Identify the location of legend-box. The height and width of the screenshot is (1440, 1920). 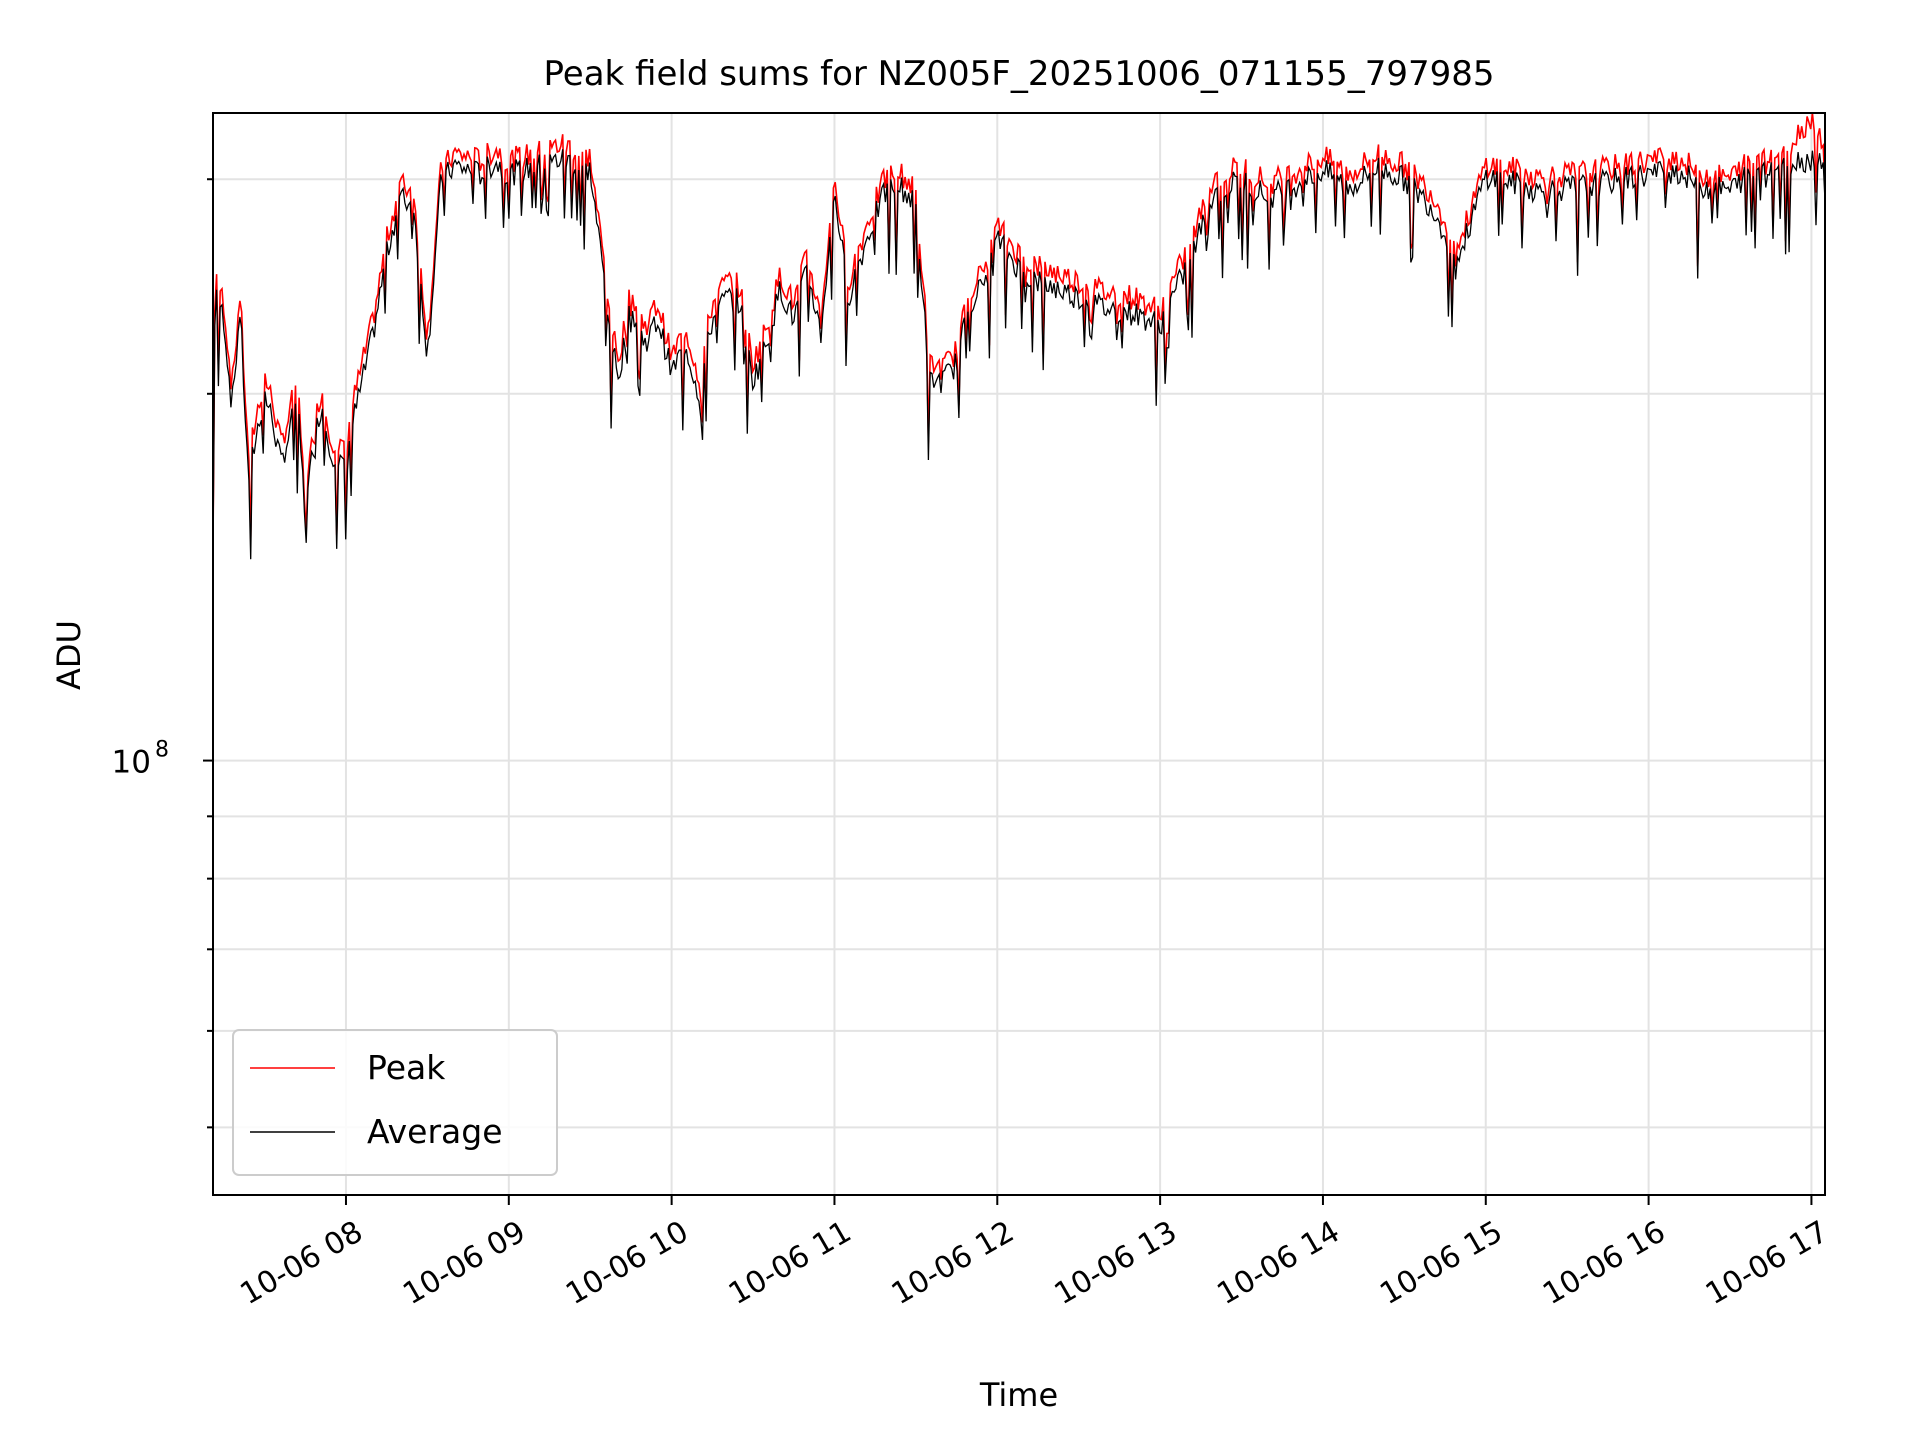
(395, 1102).